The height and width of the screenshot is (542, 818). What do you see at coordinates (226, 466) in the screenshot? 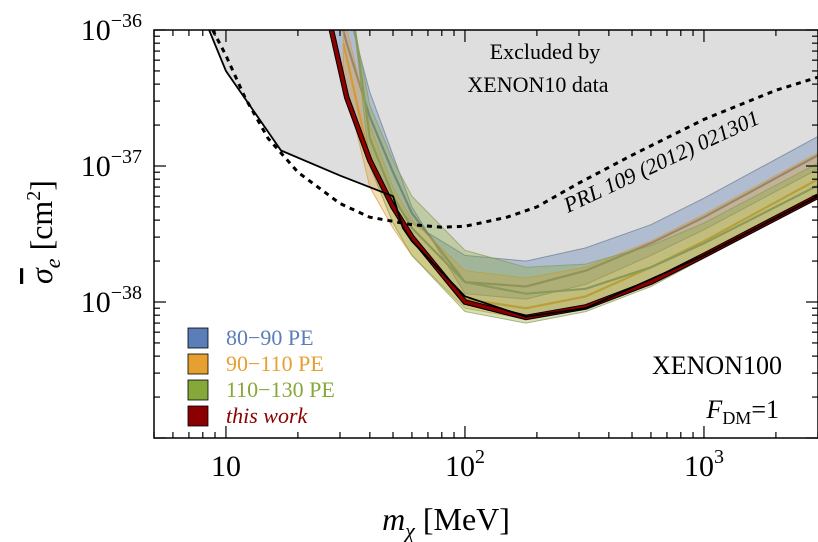
I see `x-tick-label: 10` at bounding box center [226, 466].